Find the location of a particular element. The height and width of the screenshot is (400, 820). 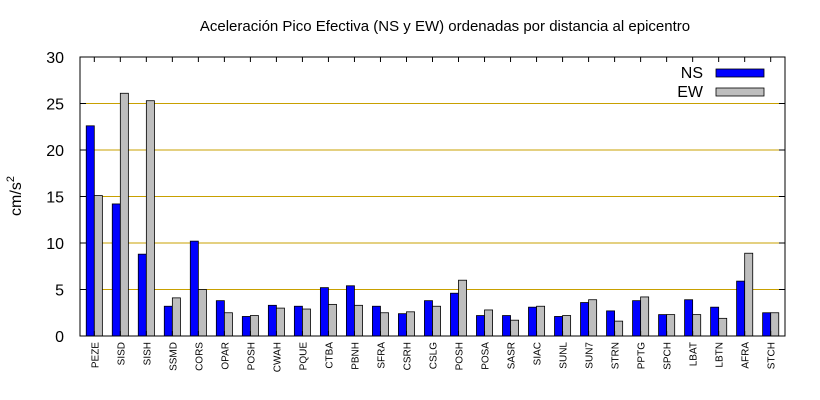

x-tick-label-cslg: CSLG is located at coordinates (434, 355).